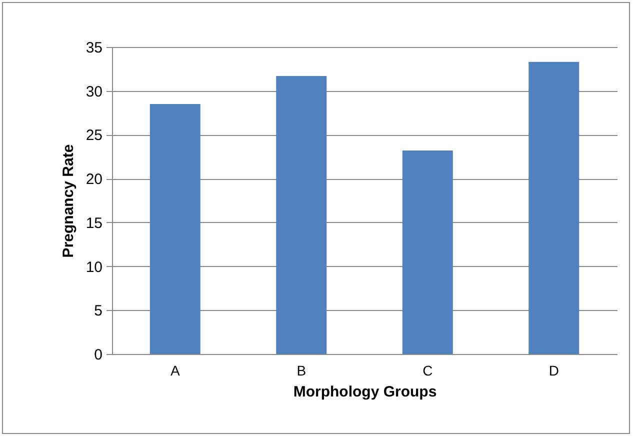  I want to click on y-tick-label: 10, so click(94, 267).